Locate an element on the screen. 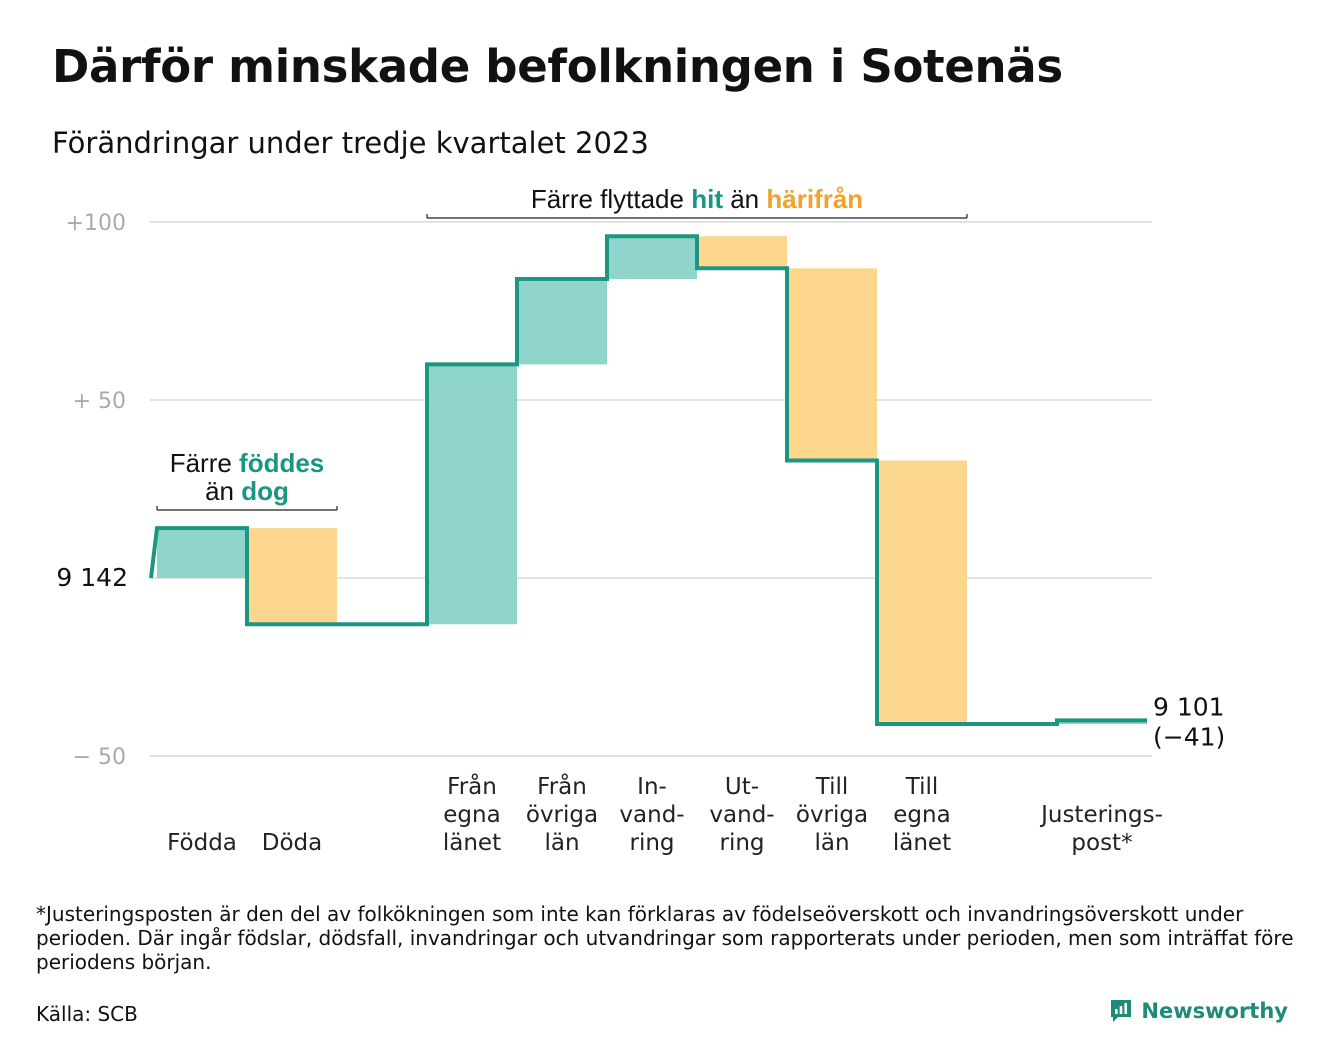 The height and width of the screenshot is (1060, 1340). y-tick-label: + 50 is located at coordinates (99, 401).